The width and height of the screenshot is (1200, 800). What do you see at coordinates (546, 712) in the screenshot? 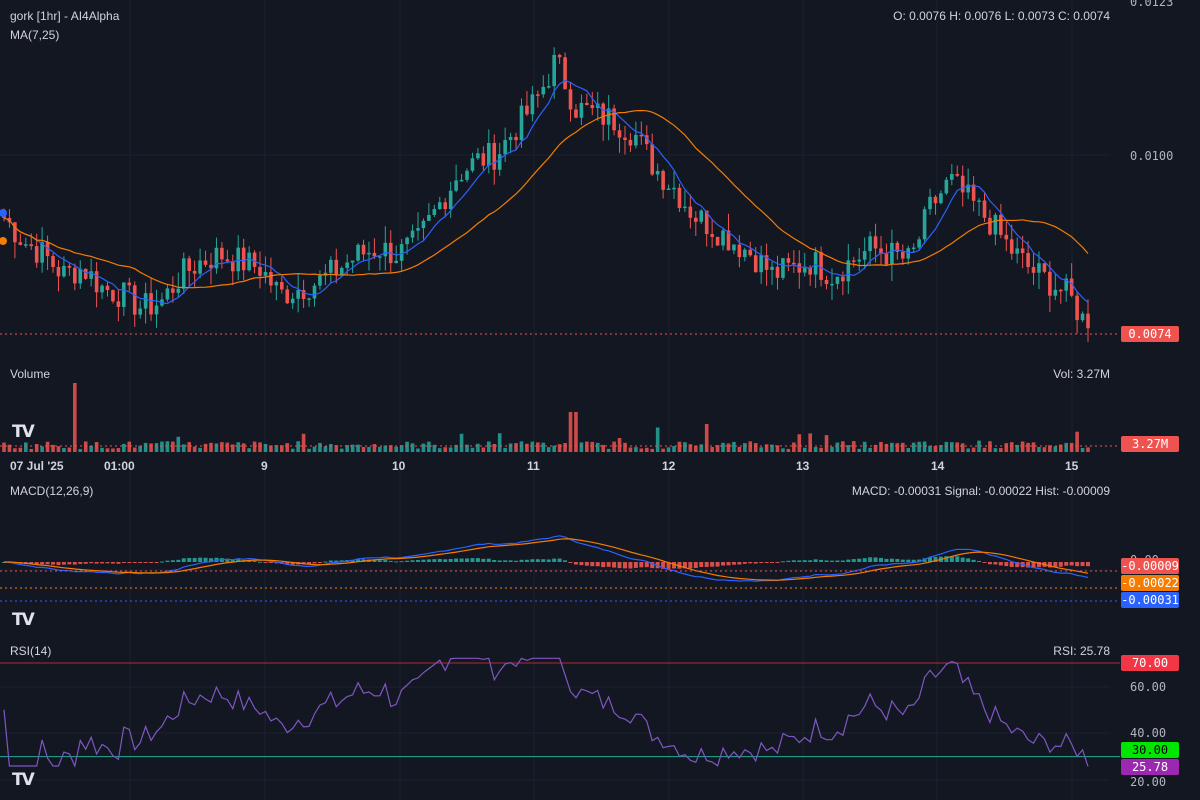
I see `rsi-line` at bounding box center [546, 712].